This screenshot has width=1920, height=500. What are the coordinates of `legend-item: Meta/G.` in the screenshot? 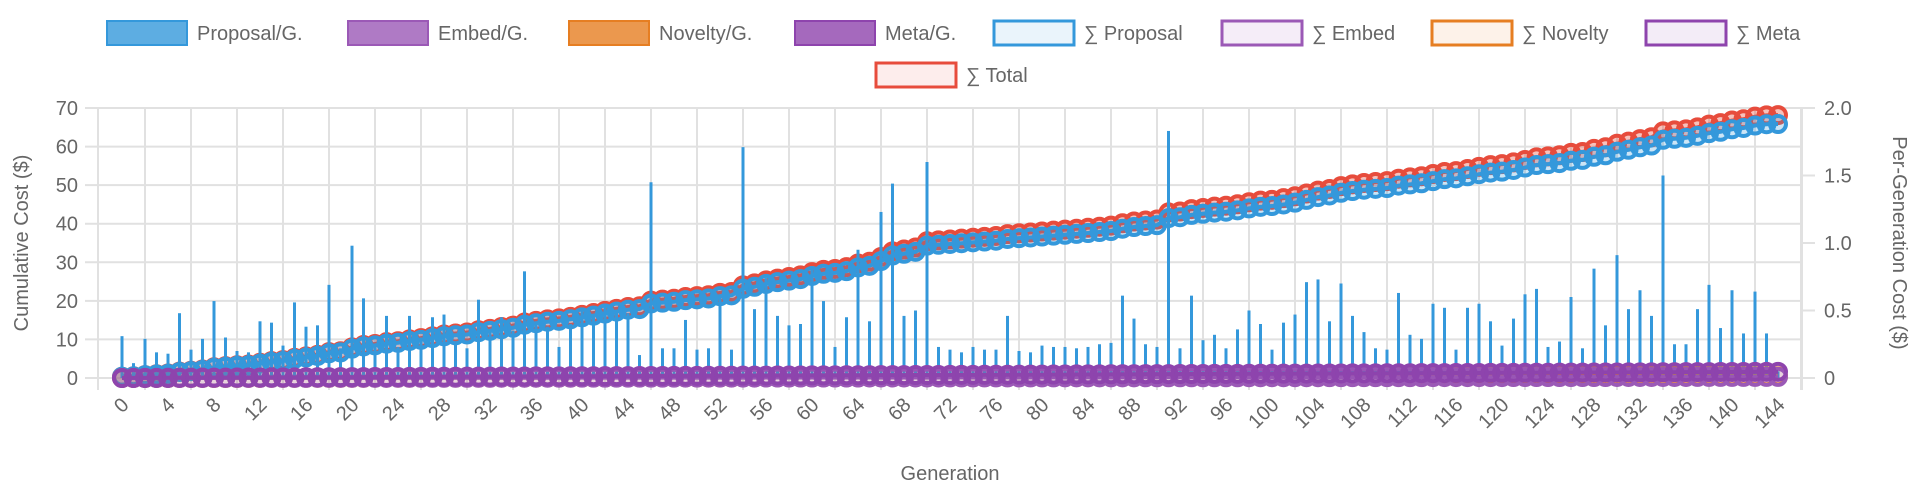 It's located at (875, 33).